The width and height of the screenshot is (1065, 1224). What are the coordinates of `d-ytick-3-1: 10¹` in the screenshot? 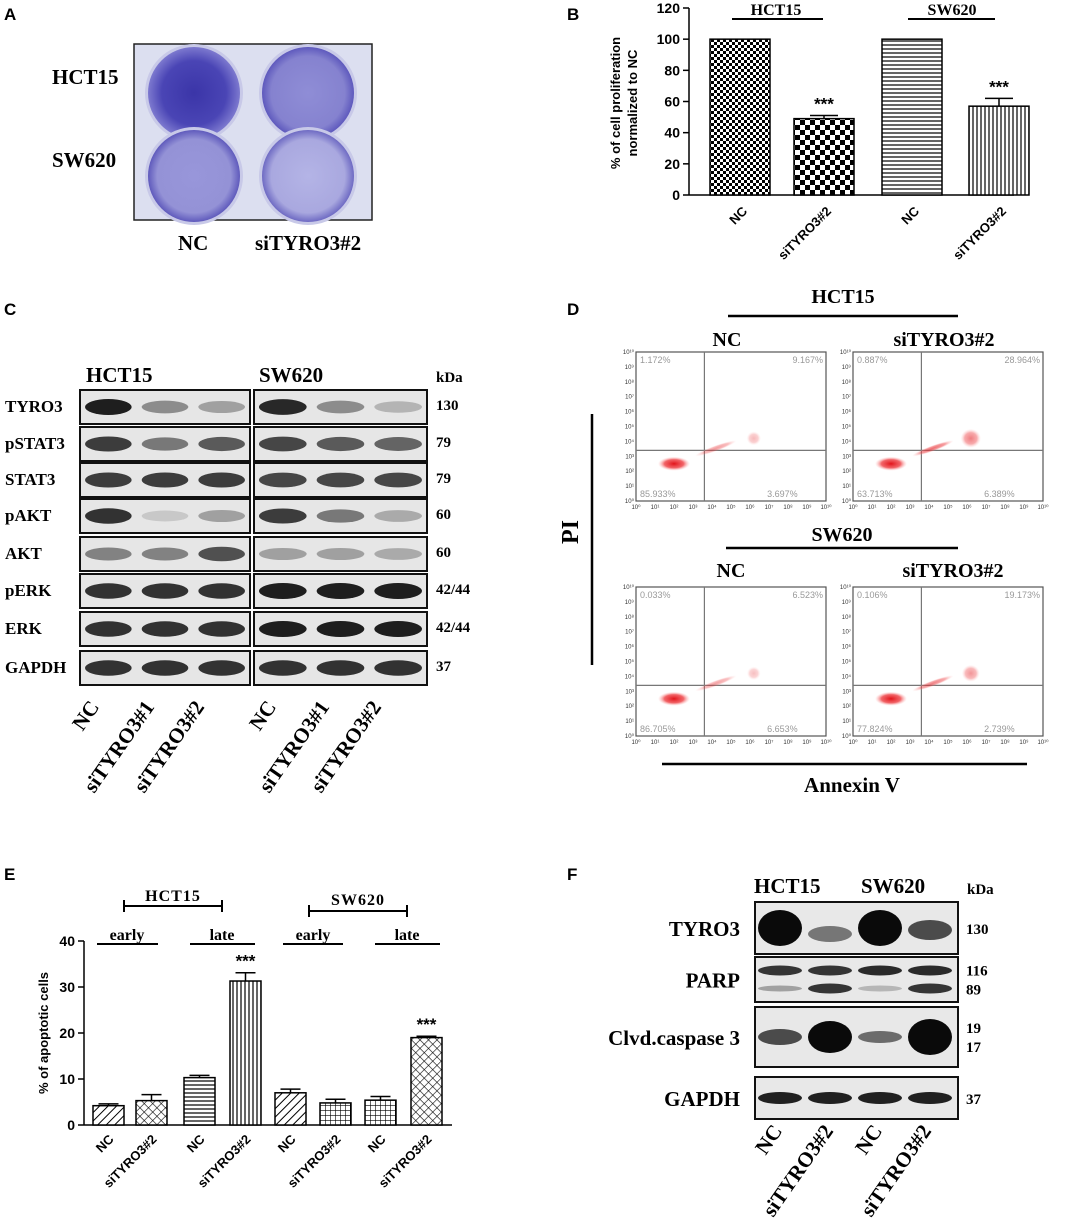 It's located at (846, 722).